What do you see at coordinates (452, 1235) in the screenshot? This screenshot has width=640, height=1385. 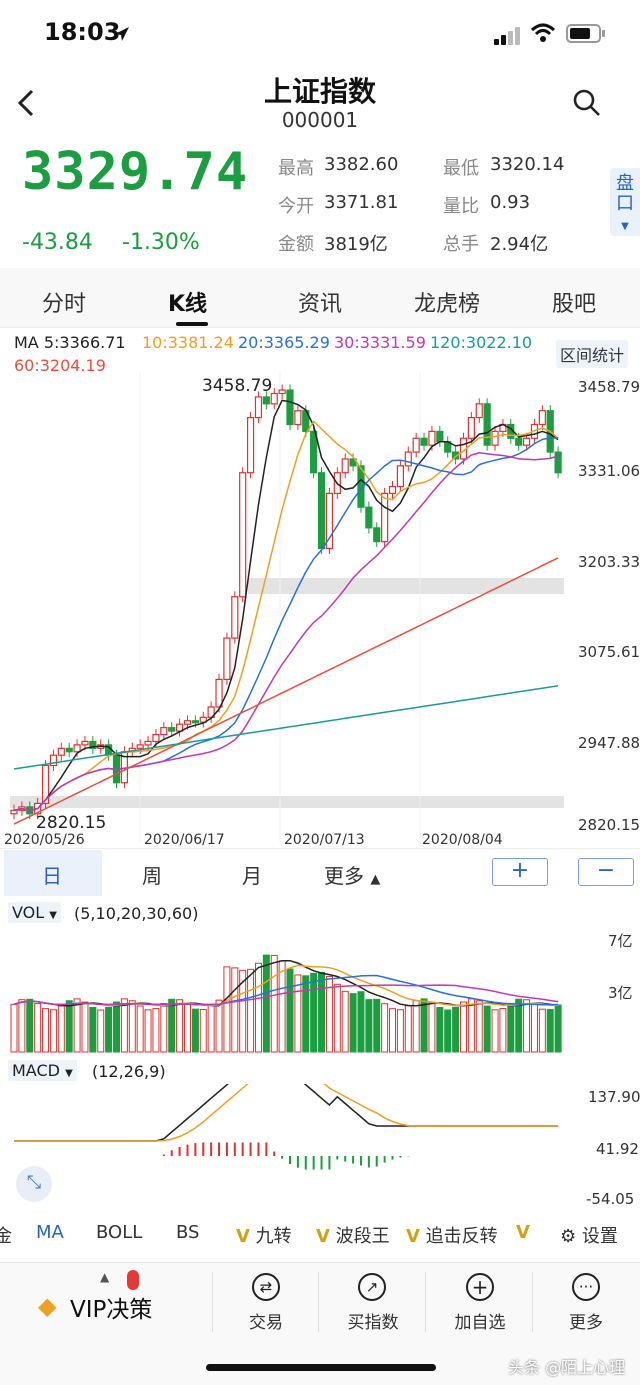 I see `indicator-chase-reversal: V 追击反转` at bounding box center [452, 1235].